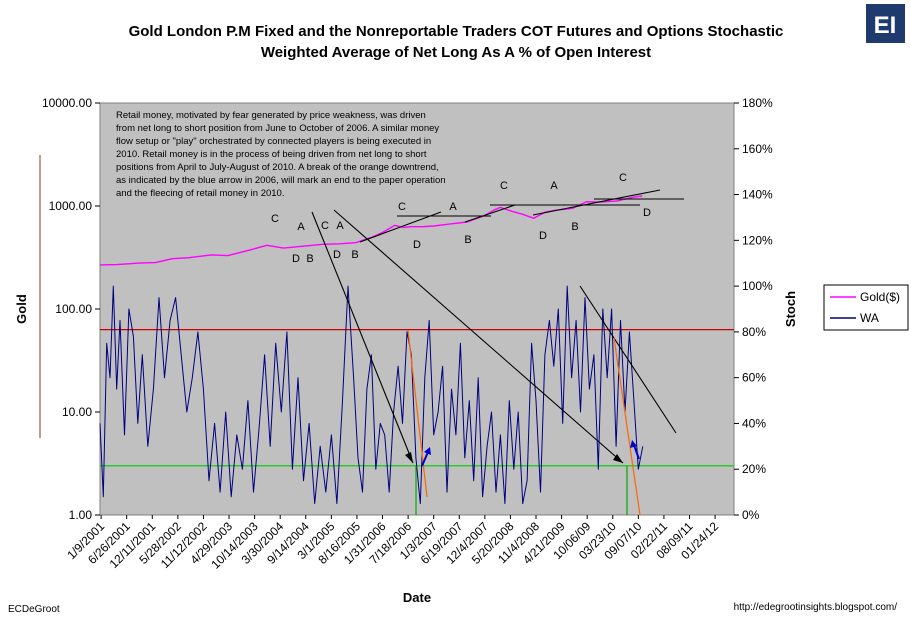 The height and width of the screenshot is (623, 911). I want to click on x-axis-title: Date, so click(417, 597).